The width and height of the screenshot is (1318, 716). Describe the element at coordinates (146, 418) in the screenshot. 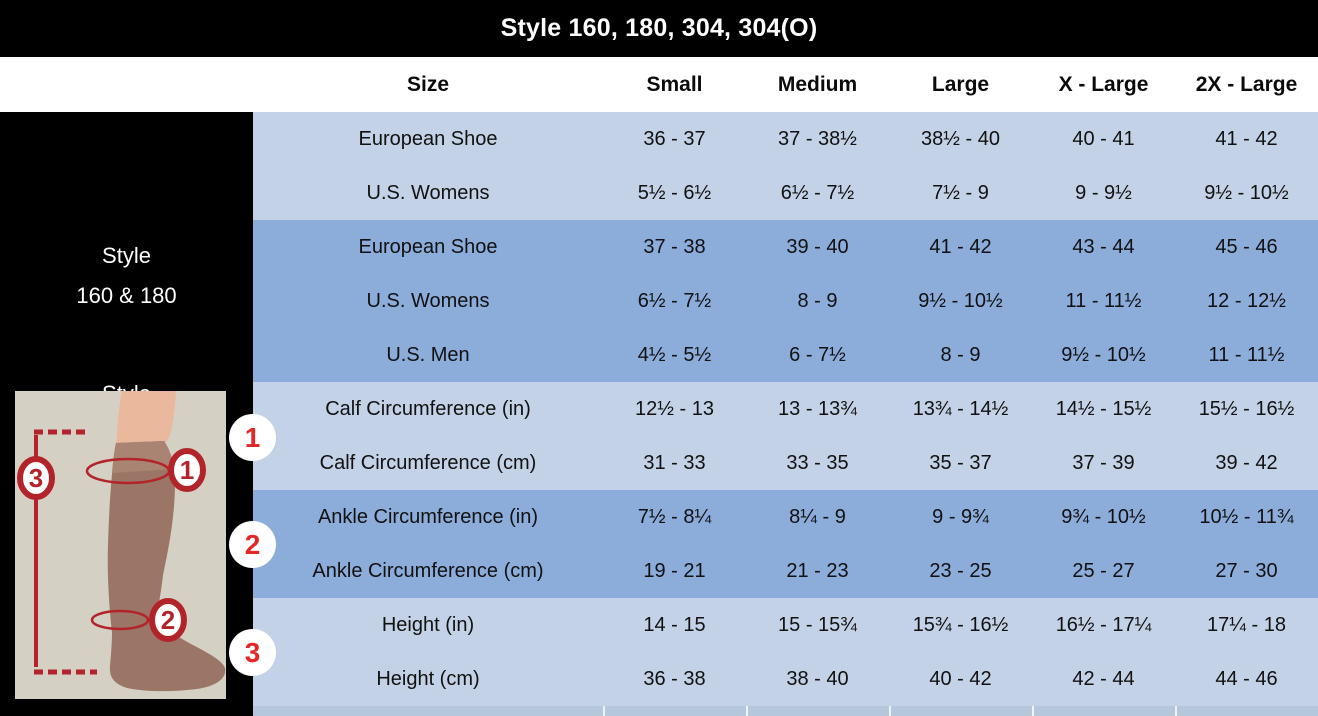

I see `leg-skin` at that location.